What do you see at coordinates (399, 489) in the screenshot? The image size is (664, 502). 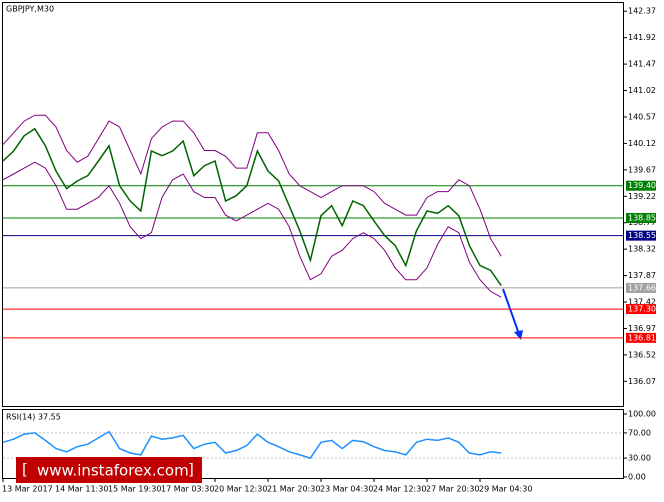 I see `x-tick-label: 24 Mar 12:30` at bounding box center [399, 489].